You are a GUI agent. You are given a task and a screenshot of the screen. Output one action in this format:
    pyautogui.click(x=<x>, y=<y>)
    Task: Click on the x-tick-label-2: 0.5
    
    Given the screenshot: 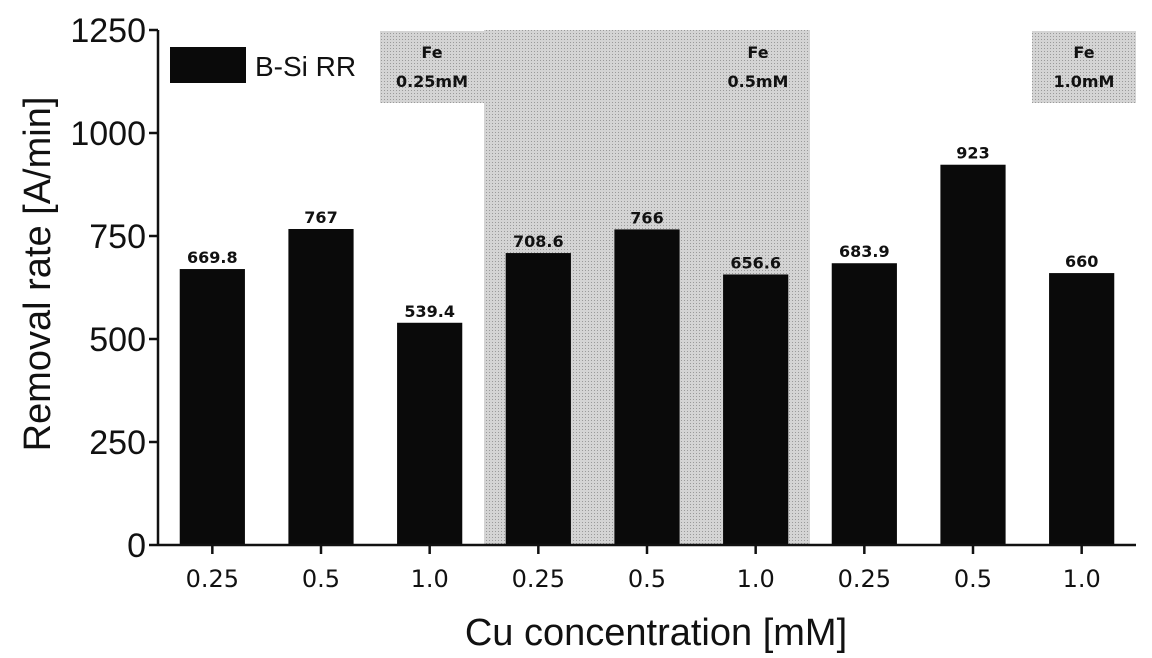 What is the action you would take?
    pyautogui.click(x=321, y=579)
    